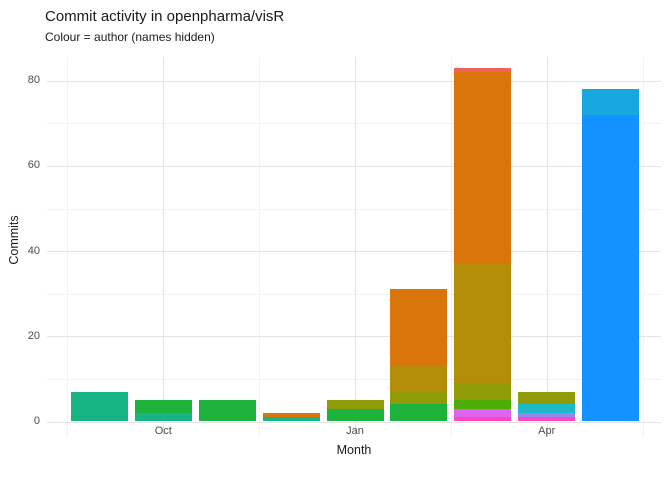 The height and width of the screenshot is (480, 672). I want to click on bar-segment-feb-green, so click(419, 413).